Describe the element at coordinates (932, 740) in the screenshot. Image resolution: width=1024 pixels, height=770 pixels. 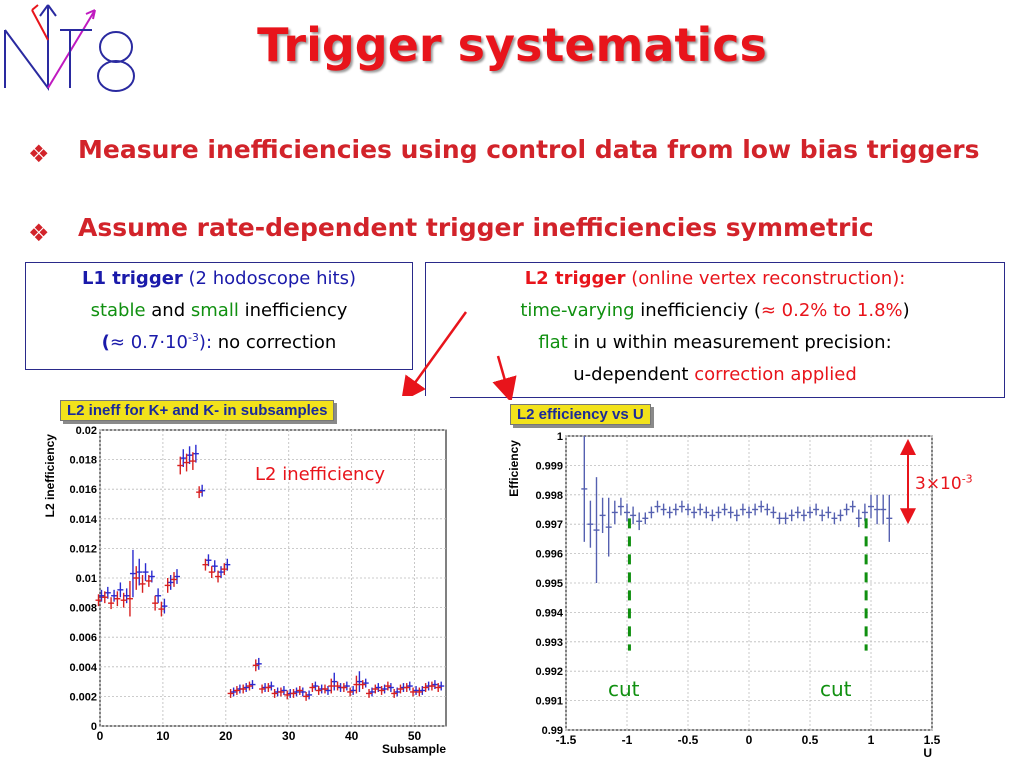
I see `x-tick-label: 1.5` at that location.